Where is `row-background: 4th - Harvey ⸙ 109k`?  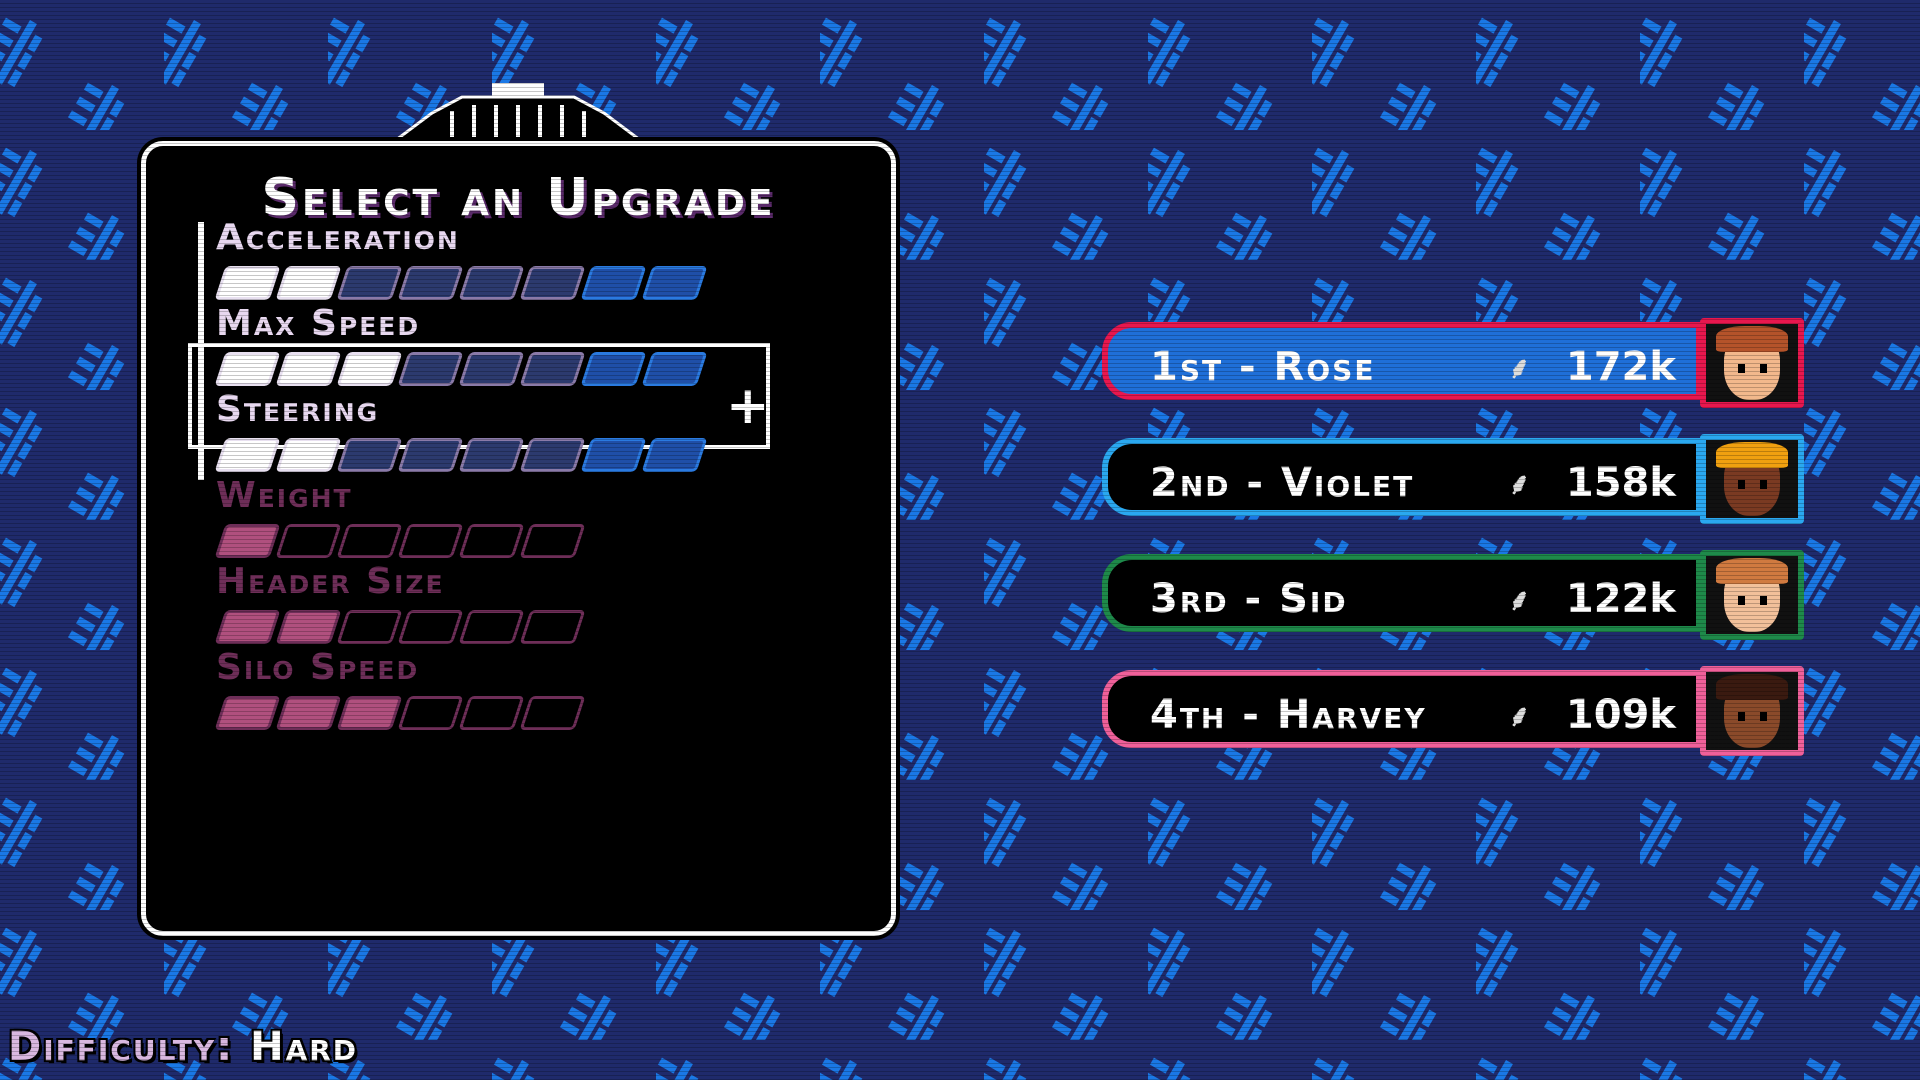 row-background: 4th - Harvey ⸙ 109k is located at coordinates (1402, 709).